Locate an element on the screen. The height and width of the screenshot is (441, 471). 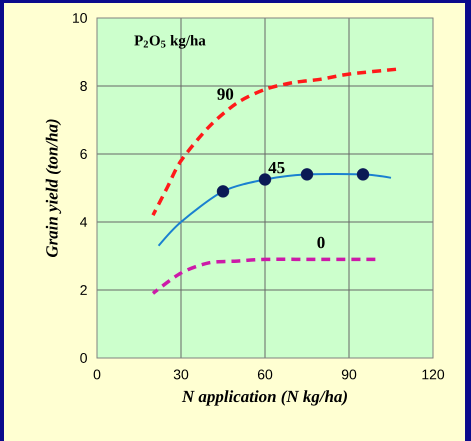
y-tick-label: 10 is located at coordinates (80, 18).